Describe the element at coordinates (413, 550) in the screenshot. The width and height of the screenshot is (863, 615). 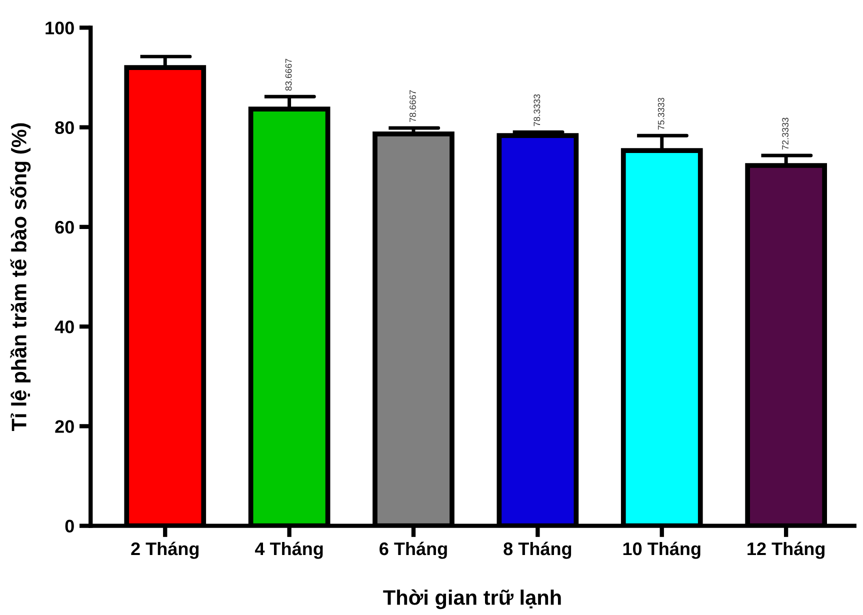
I see `x-tick-label: 6 Tháng` at that location.